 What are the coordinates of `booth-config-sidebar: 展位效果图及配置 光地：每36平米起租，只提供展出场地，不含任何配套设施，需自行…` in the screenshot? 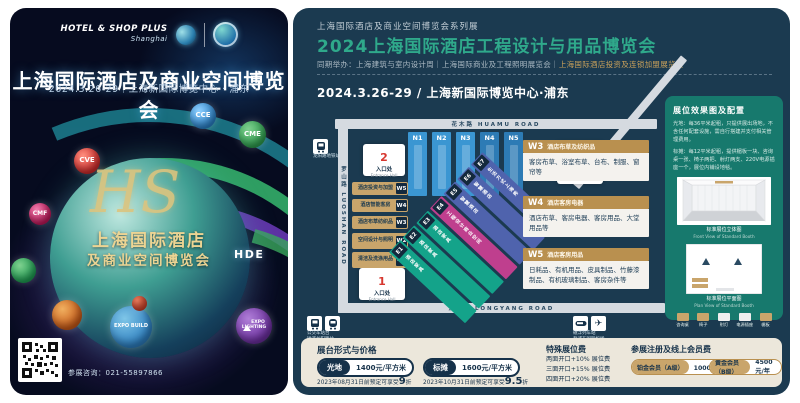 It's located at (724, 211).